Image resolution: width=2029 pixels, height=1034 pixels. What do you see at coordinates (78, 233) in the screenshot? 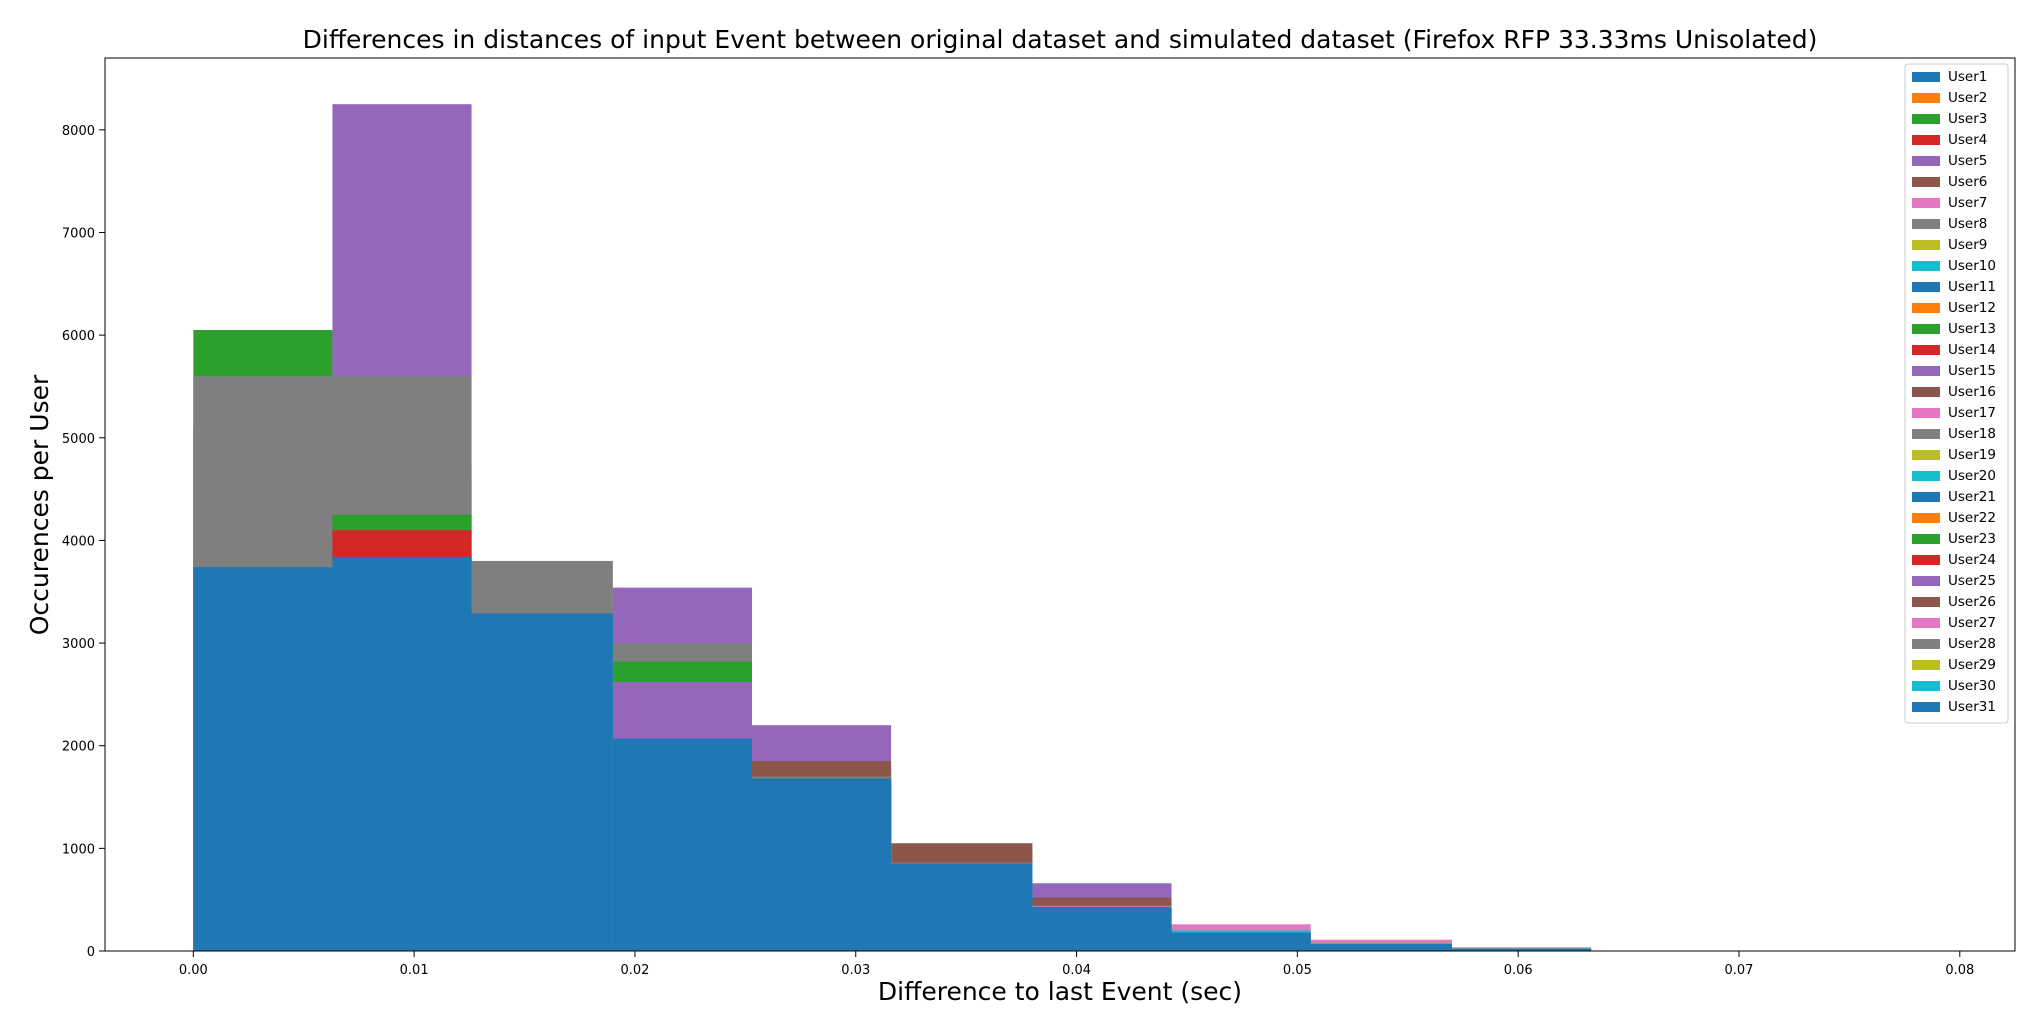
I see `y-tick-label-7: 7000` at bounding box center [78, 233].